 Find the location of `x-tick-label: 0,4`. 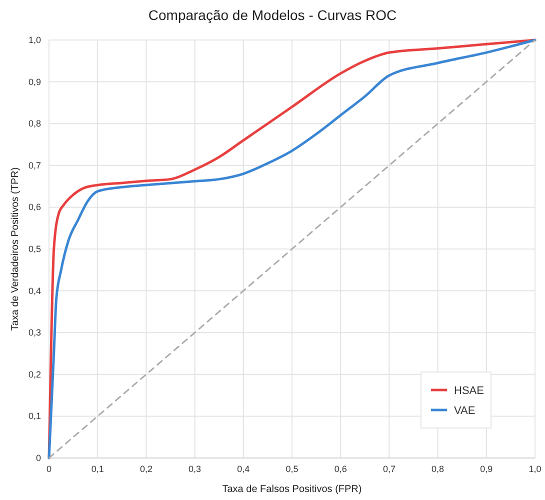

x-tick-label: 0,4 is located at coordinates (243, 469).